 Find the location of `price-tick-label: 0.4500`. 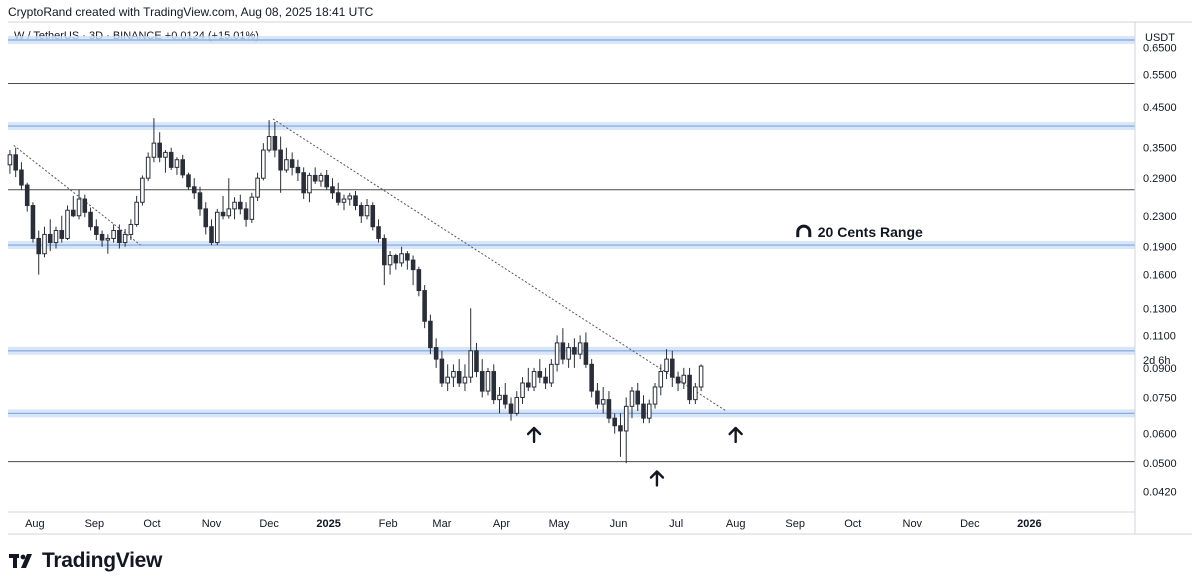

price-tick-label: 0.4500 is located at coordinates (1160, 108).